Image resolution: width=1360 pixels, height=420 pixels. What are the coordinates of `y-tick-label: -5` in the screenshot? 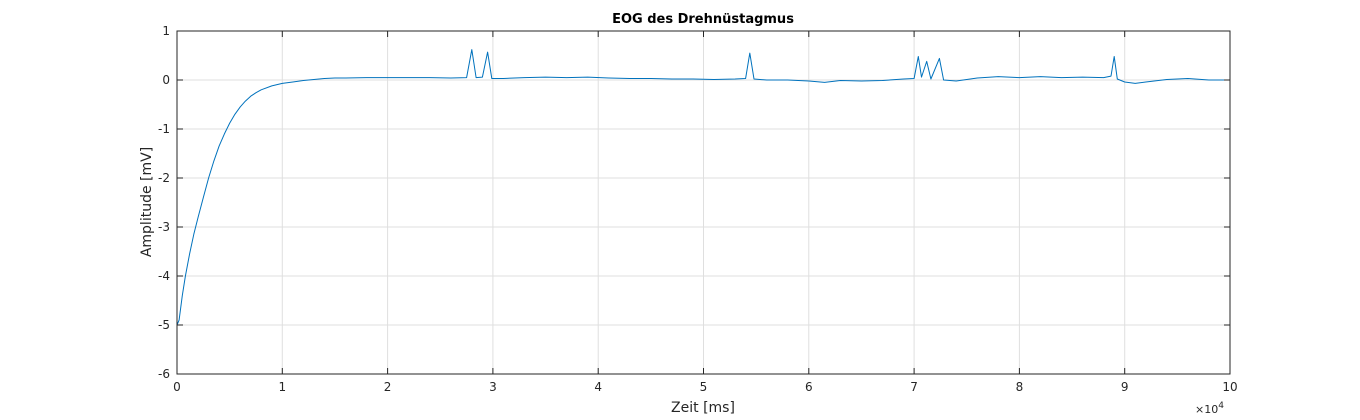 It's located at (164, 325).